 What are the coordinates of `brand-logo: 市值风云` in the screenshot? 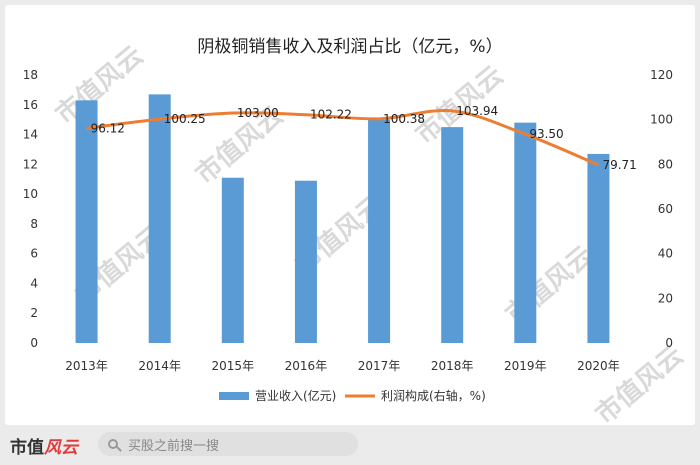 It's located at (44, 445).